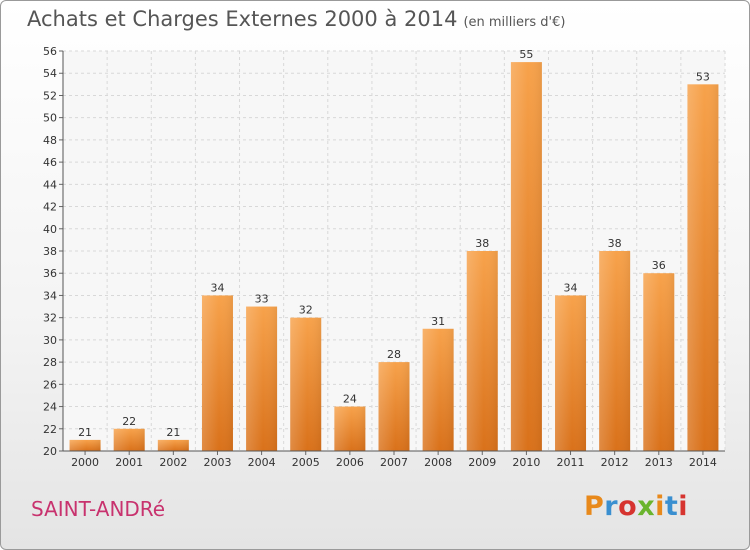 This screenshot has height=550, width=750. What do you see at coordinates (50, 251) in the screenshot?
I see `y-tick-label: 38` at bounding box center [50, 251].